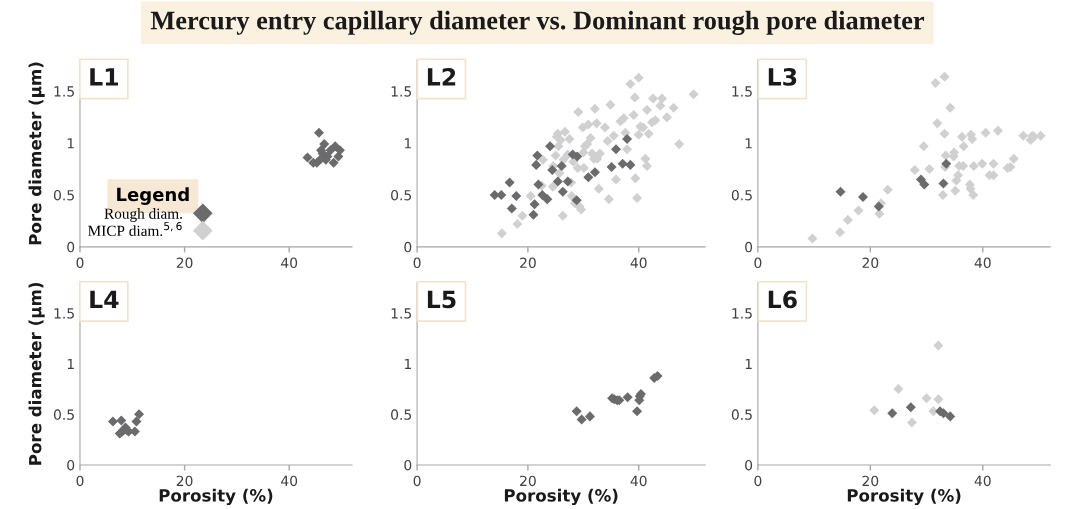  What do you see at coordinates (441, 299) in the screenshot?
I see `chart-title: L5` at bounding box center [441, 299].